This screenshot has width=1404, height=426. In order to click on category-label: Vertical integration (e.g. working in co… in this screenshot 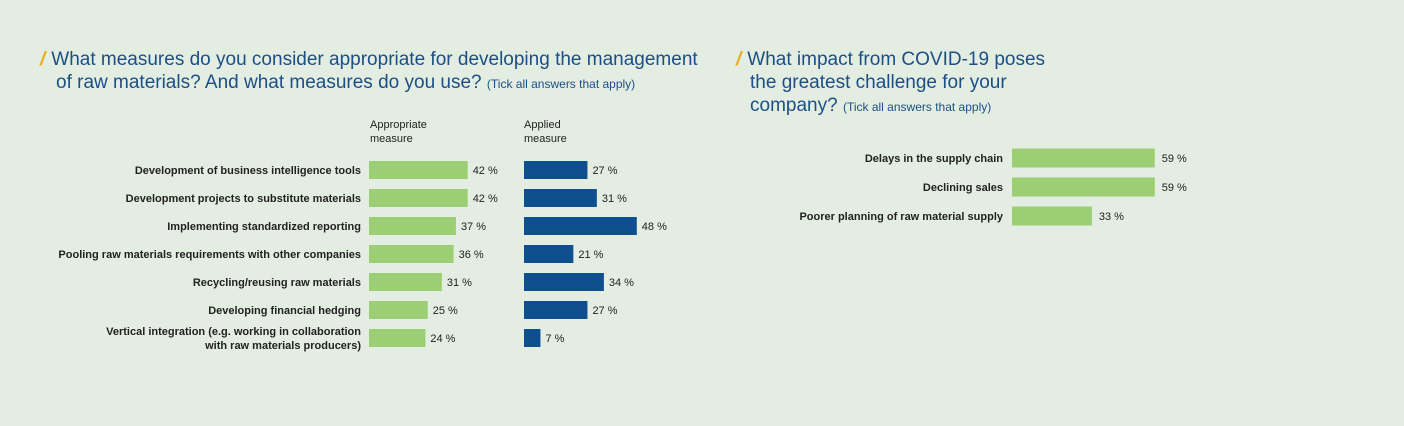, I will do `click(233, 339)`.